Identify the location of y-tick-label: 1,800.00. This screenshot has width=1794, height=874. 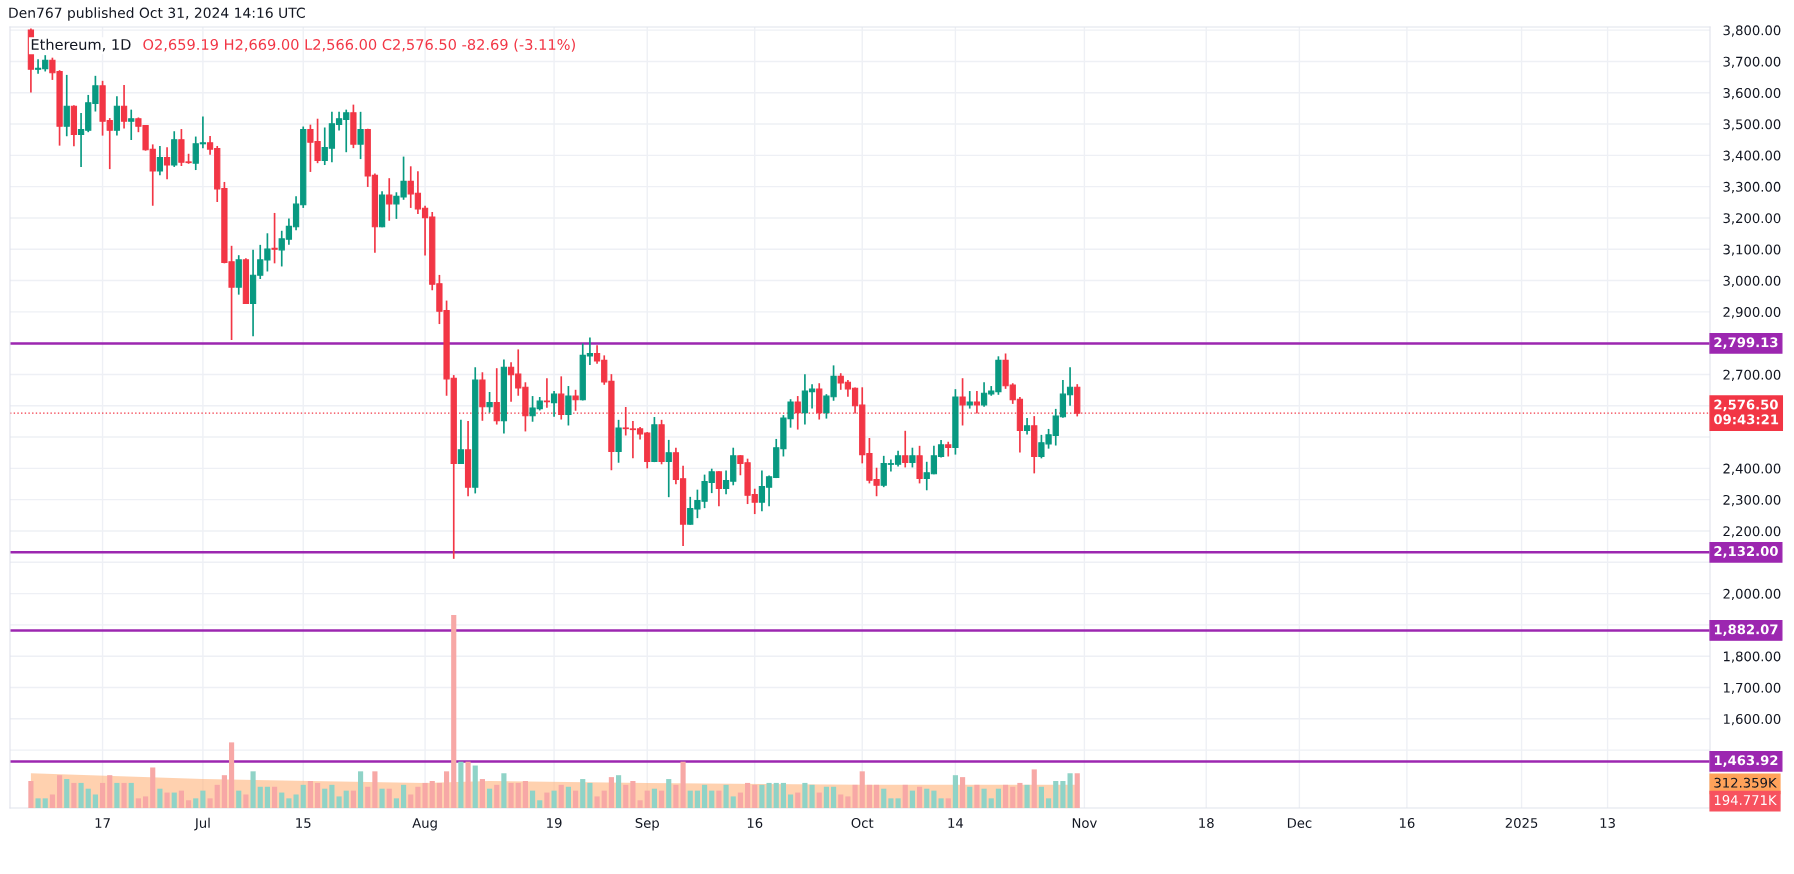
(1752, 657).